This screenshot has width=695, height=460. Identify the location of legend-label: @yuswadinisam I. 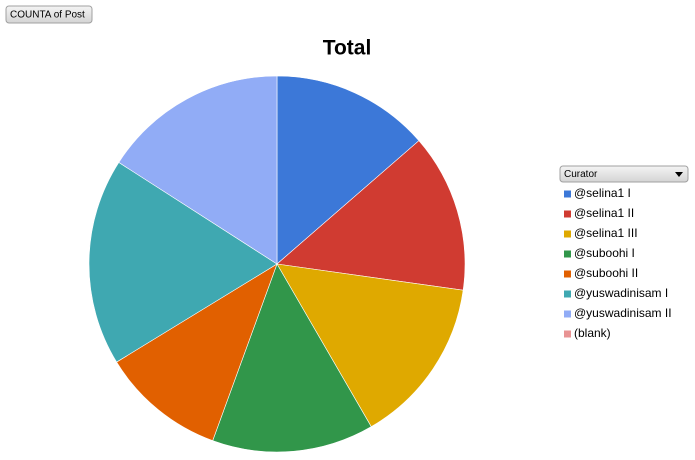
(621, 293).